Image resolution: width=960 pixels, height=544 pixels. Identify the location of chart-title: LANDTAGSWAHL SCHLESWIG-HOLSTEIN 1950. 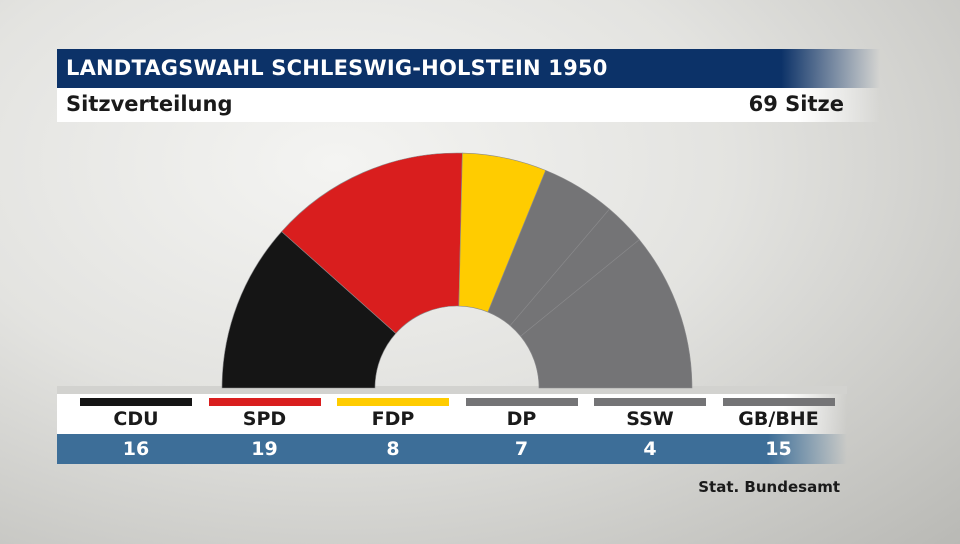
(337, 68).